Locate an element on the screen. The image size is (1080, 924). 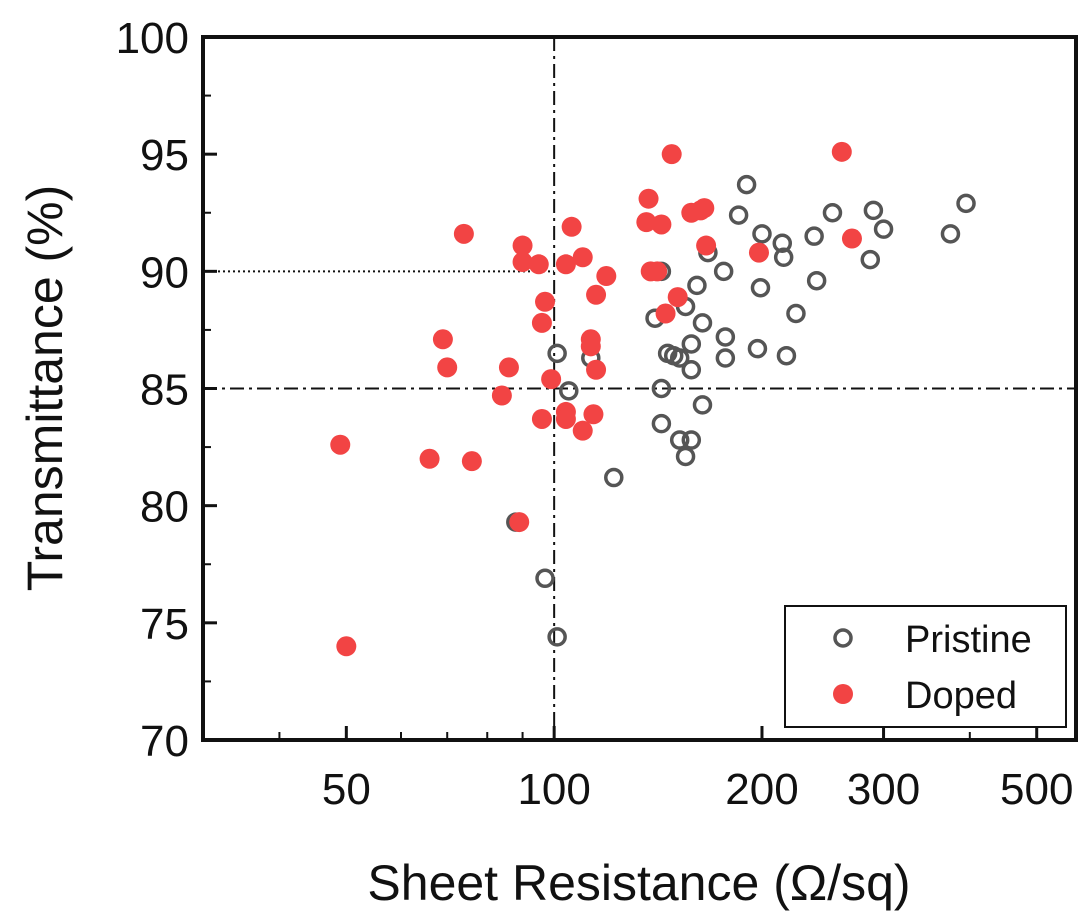
y-tick-labels: 70 75 80 85 90 95 100 is located at coordinates (152, 390).